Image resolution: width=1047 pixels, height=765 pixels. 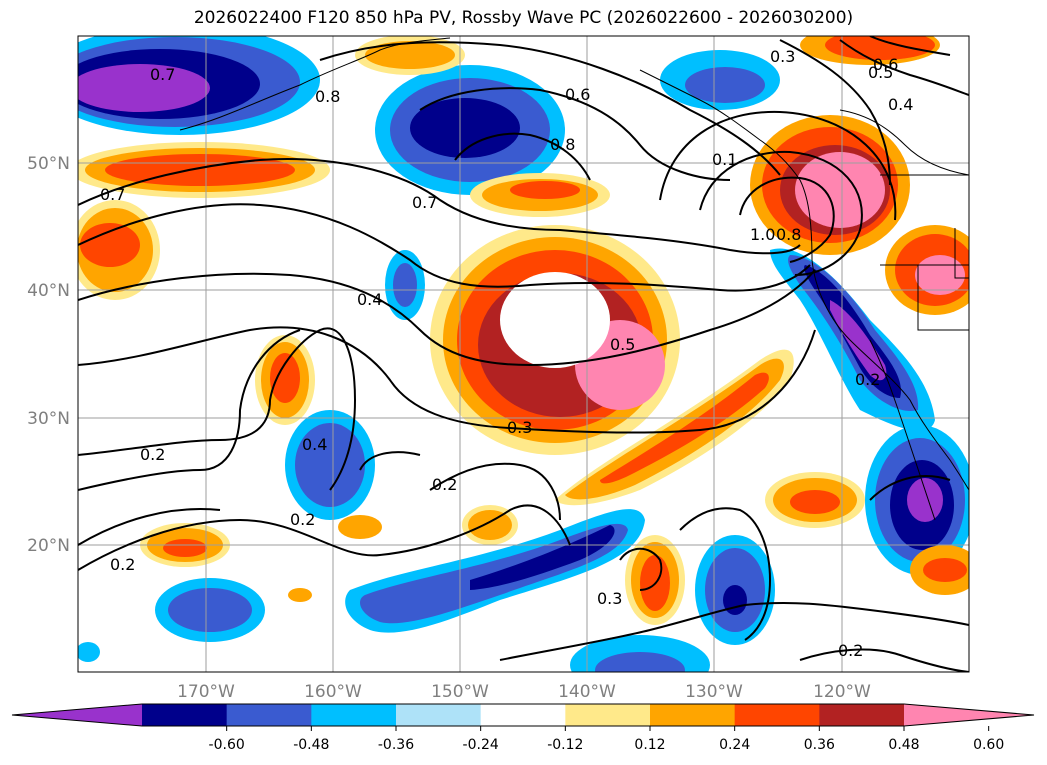 What do you see at coordinates (77, 715) in the screenshot?
I see `colorbar-extend-min` at bounding box center [77, 715].